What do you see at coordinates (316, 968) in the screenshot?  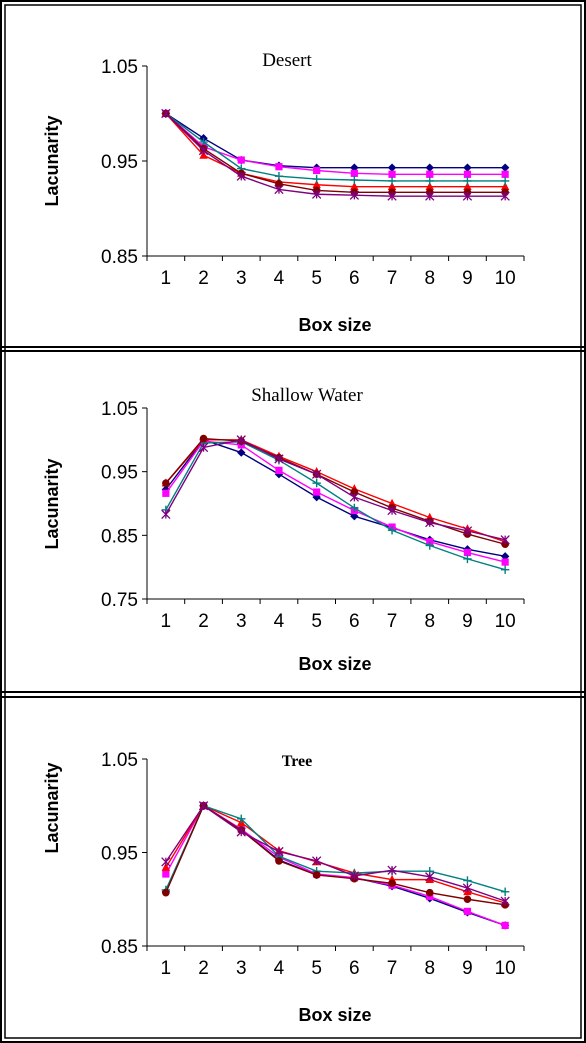 I see `x-tick-label: 5` at bounding box center [316, 968].